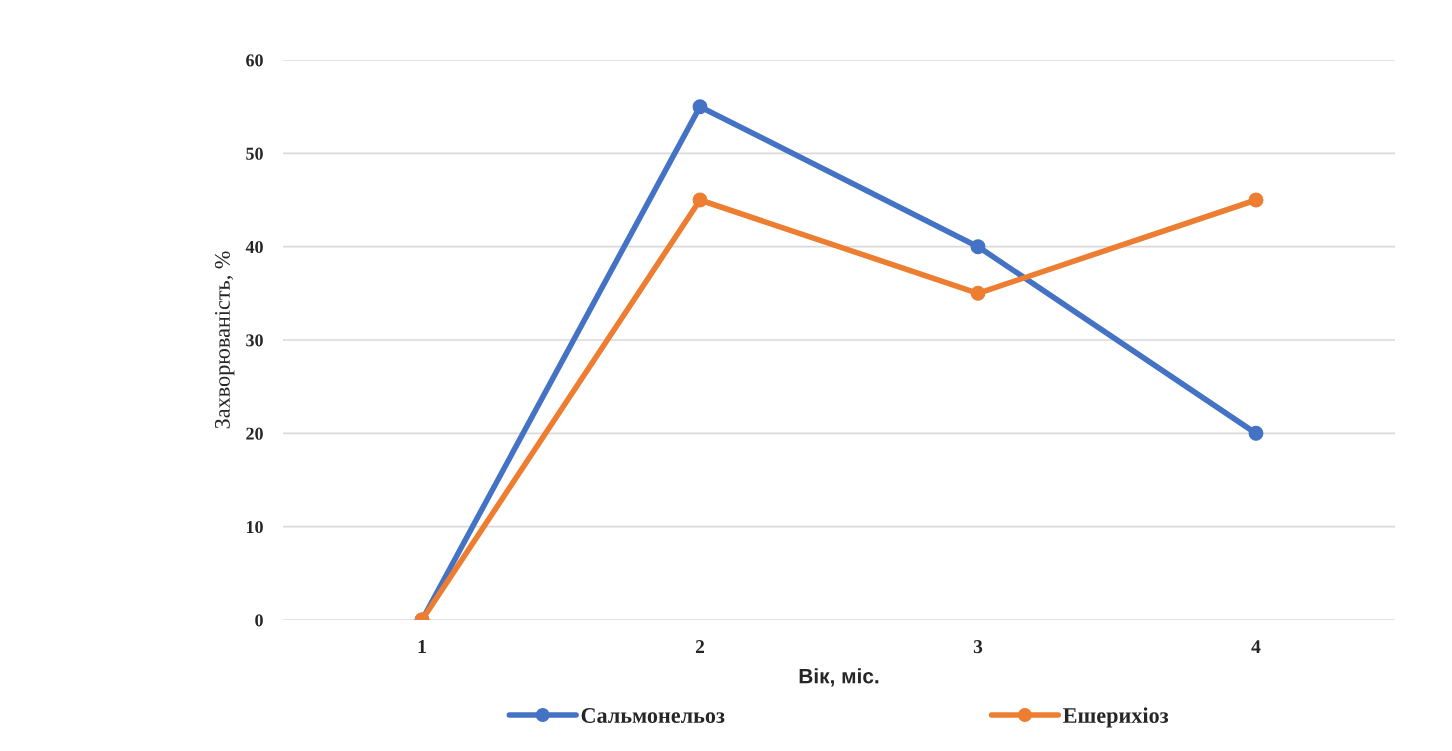  I want to click on legend-label: Сальмонельоз, so click(653, 715).